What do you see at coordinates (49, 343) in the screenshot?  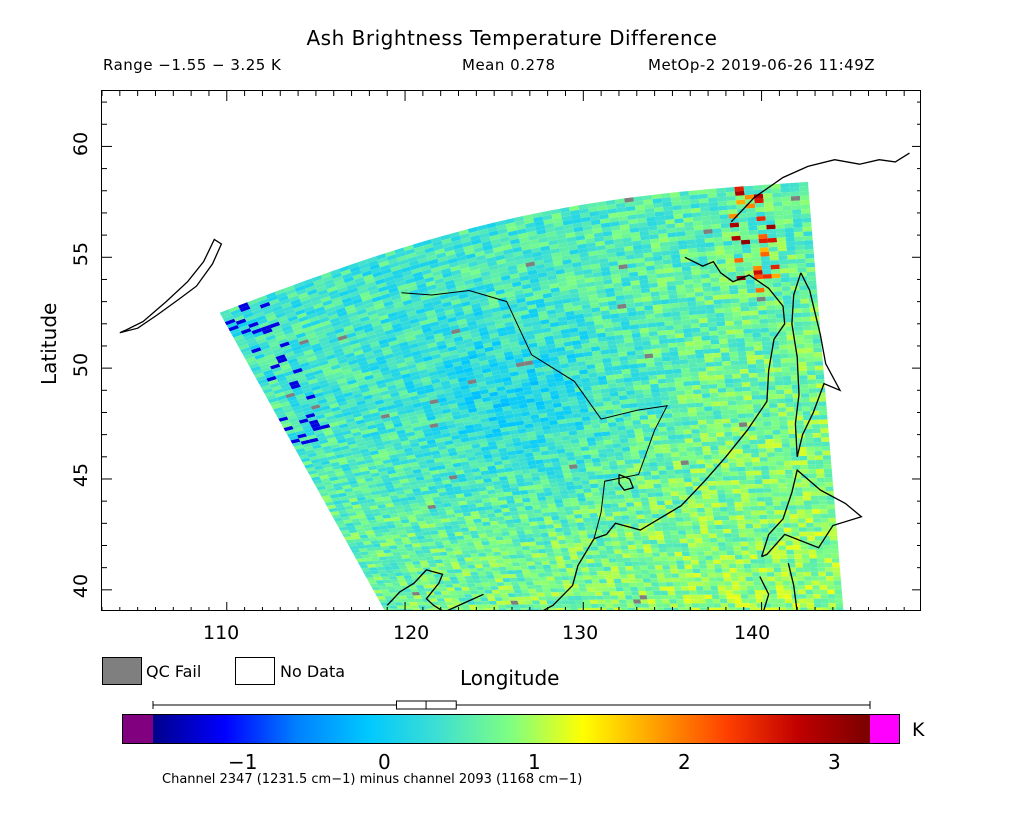 I see `y-axis-title: Latitude` at bounding box center [49, 343].